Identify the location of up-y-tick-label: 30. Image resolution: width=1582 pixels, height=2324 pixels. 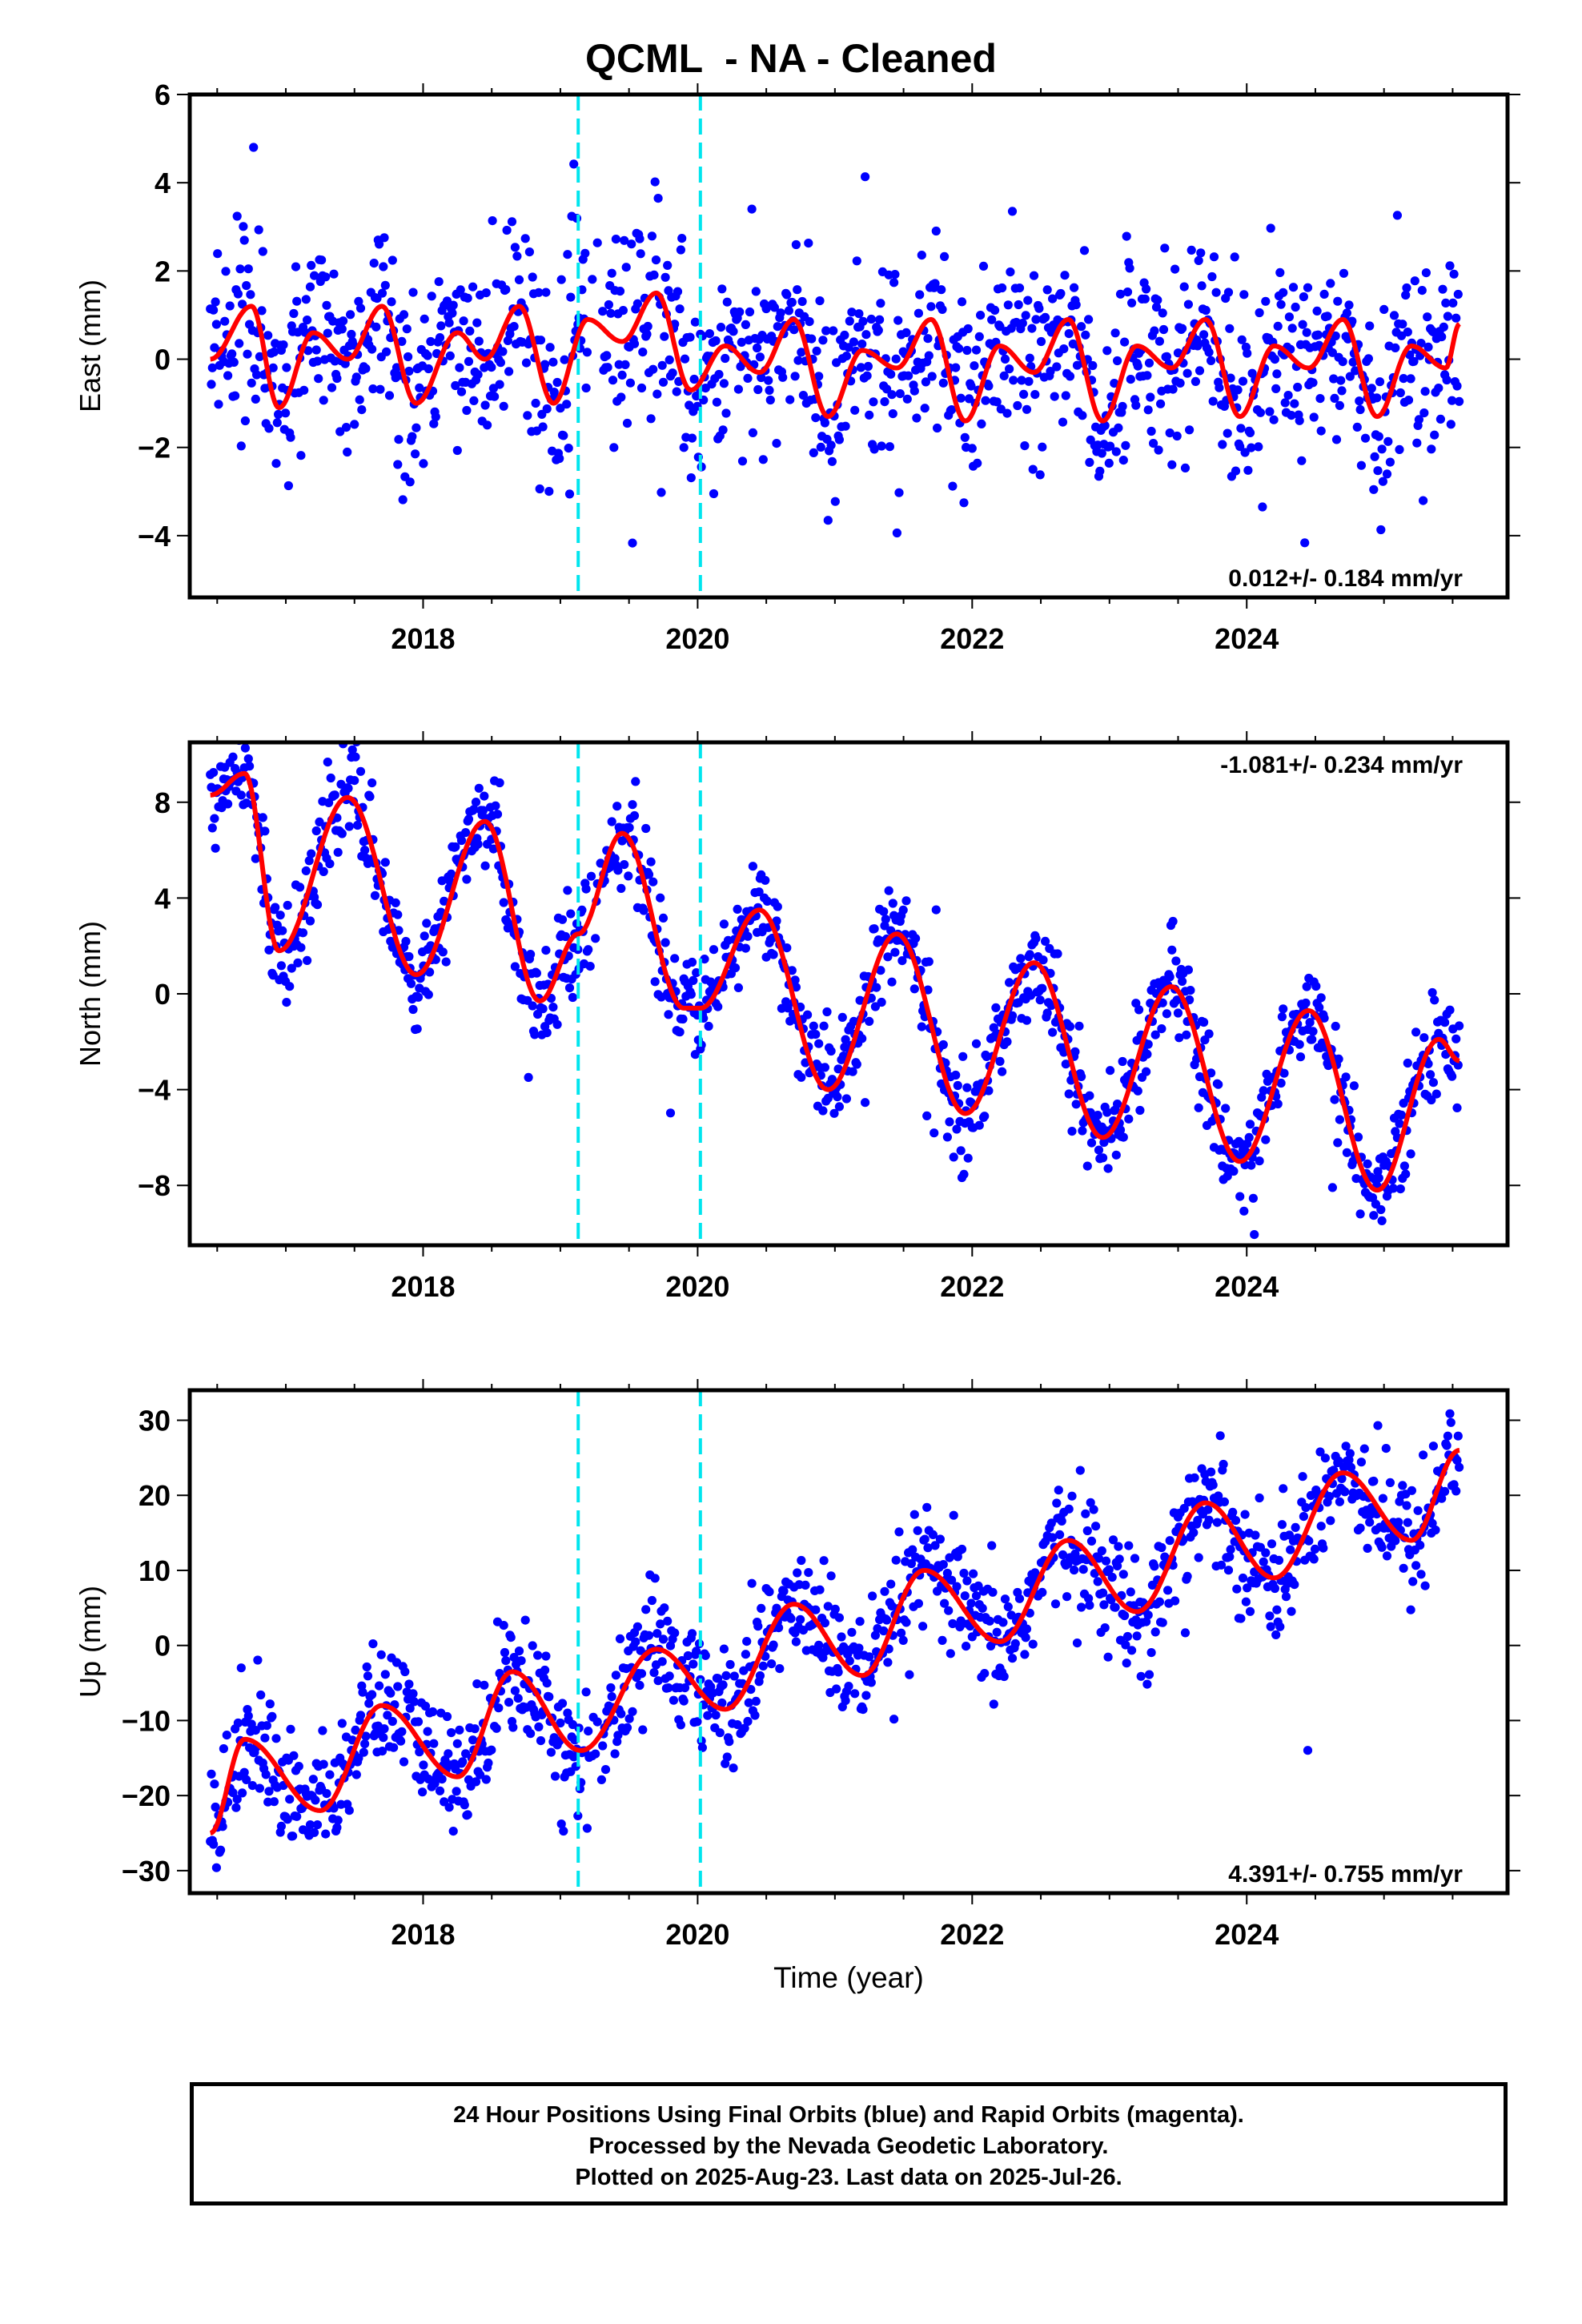
(155, 1420).